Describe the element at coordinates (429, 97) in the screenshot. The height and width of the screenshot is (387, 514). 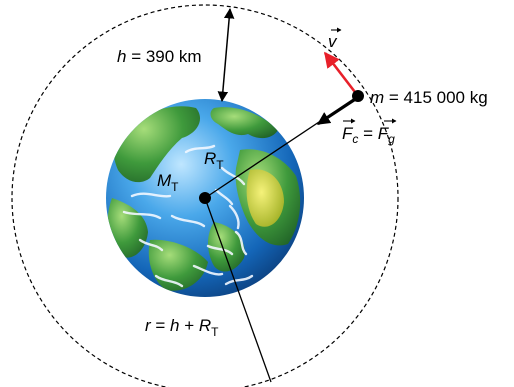
I see `mass-label: m = 415 000 kg` at that location.